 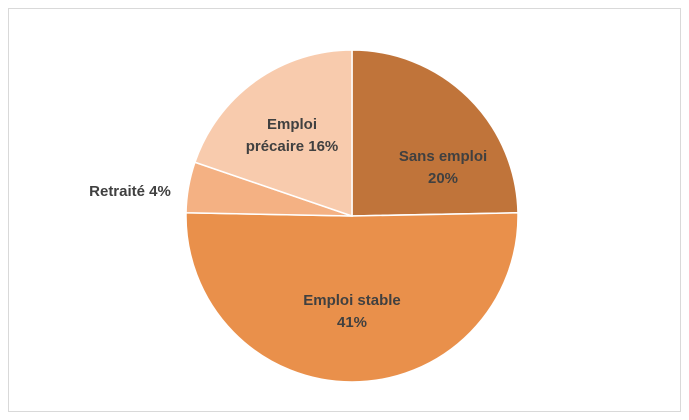 I want to click on slice-category: Emploi précaire, so click(x=281, y=135).